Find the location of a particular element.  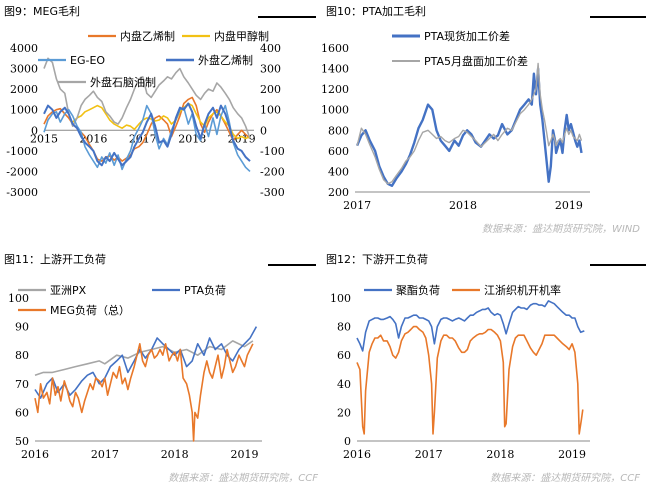

legend-label: 外盘石脑油制 is located at coordinates (123, 82).